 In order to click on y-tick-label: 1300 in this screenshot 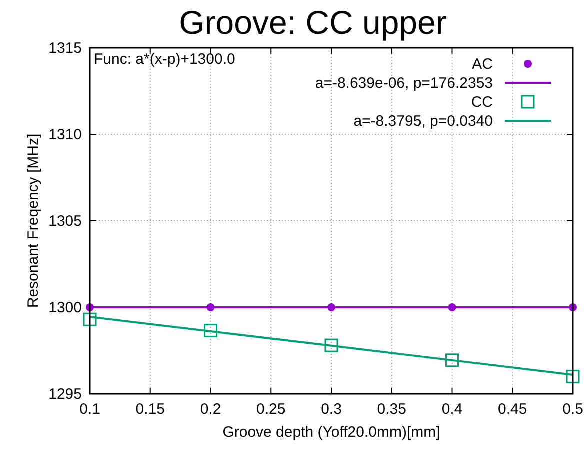, I will do `click(65, 308)`.